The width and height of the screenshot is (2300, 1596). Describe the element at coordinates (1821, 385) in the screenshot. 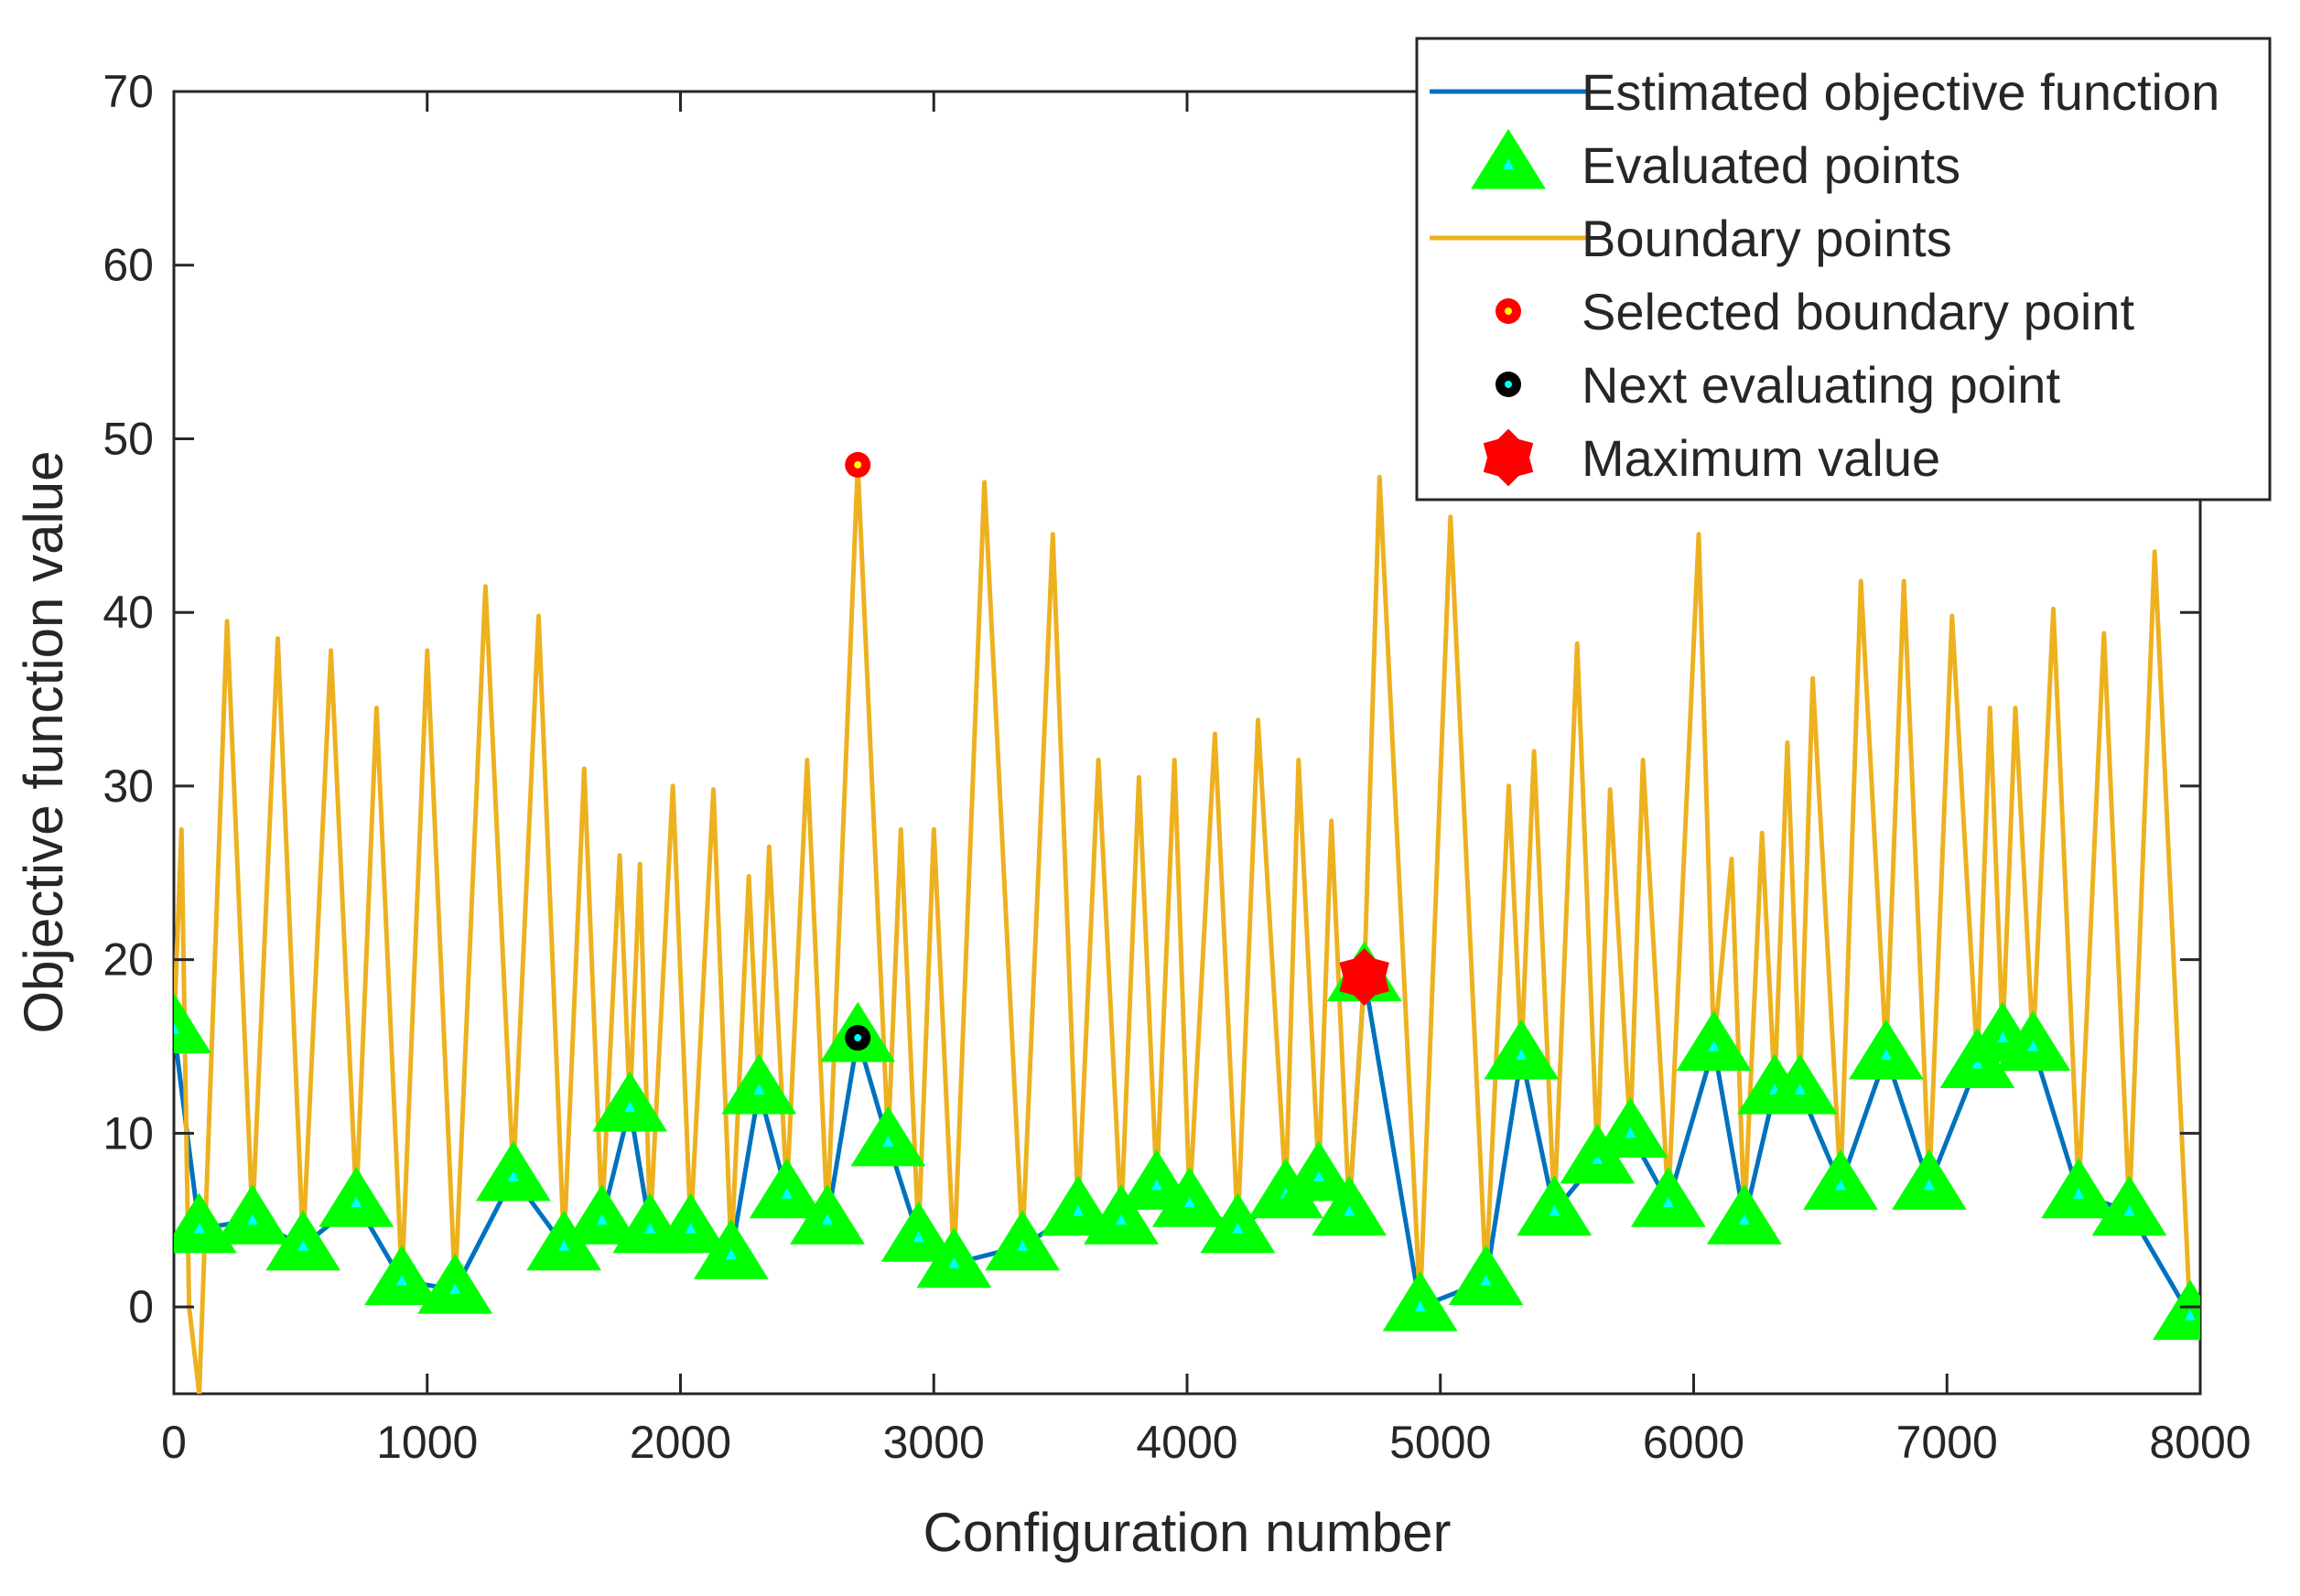

I see `legend-label: Next evaluating point` at that location.